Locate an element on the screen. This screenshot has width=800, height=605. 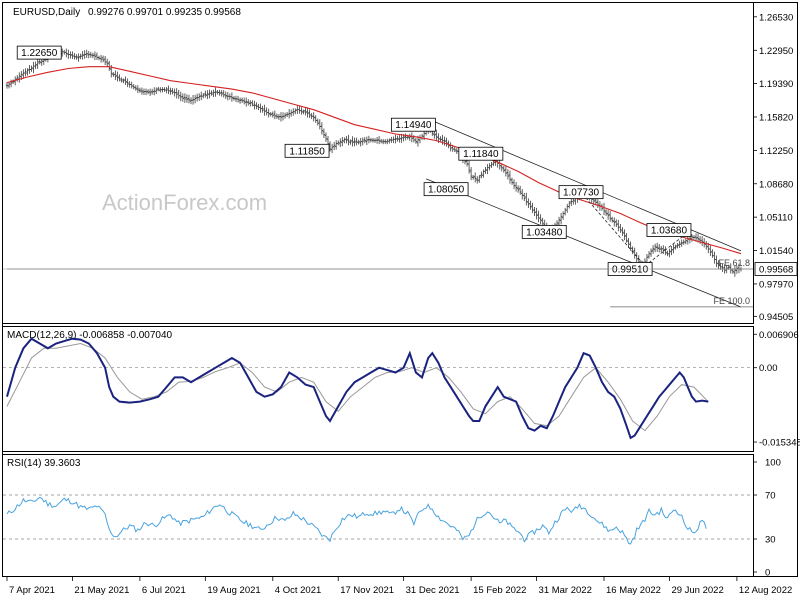
price-annotation-label: 1.07730 is located at coordinates (581, 193).